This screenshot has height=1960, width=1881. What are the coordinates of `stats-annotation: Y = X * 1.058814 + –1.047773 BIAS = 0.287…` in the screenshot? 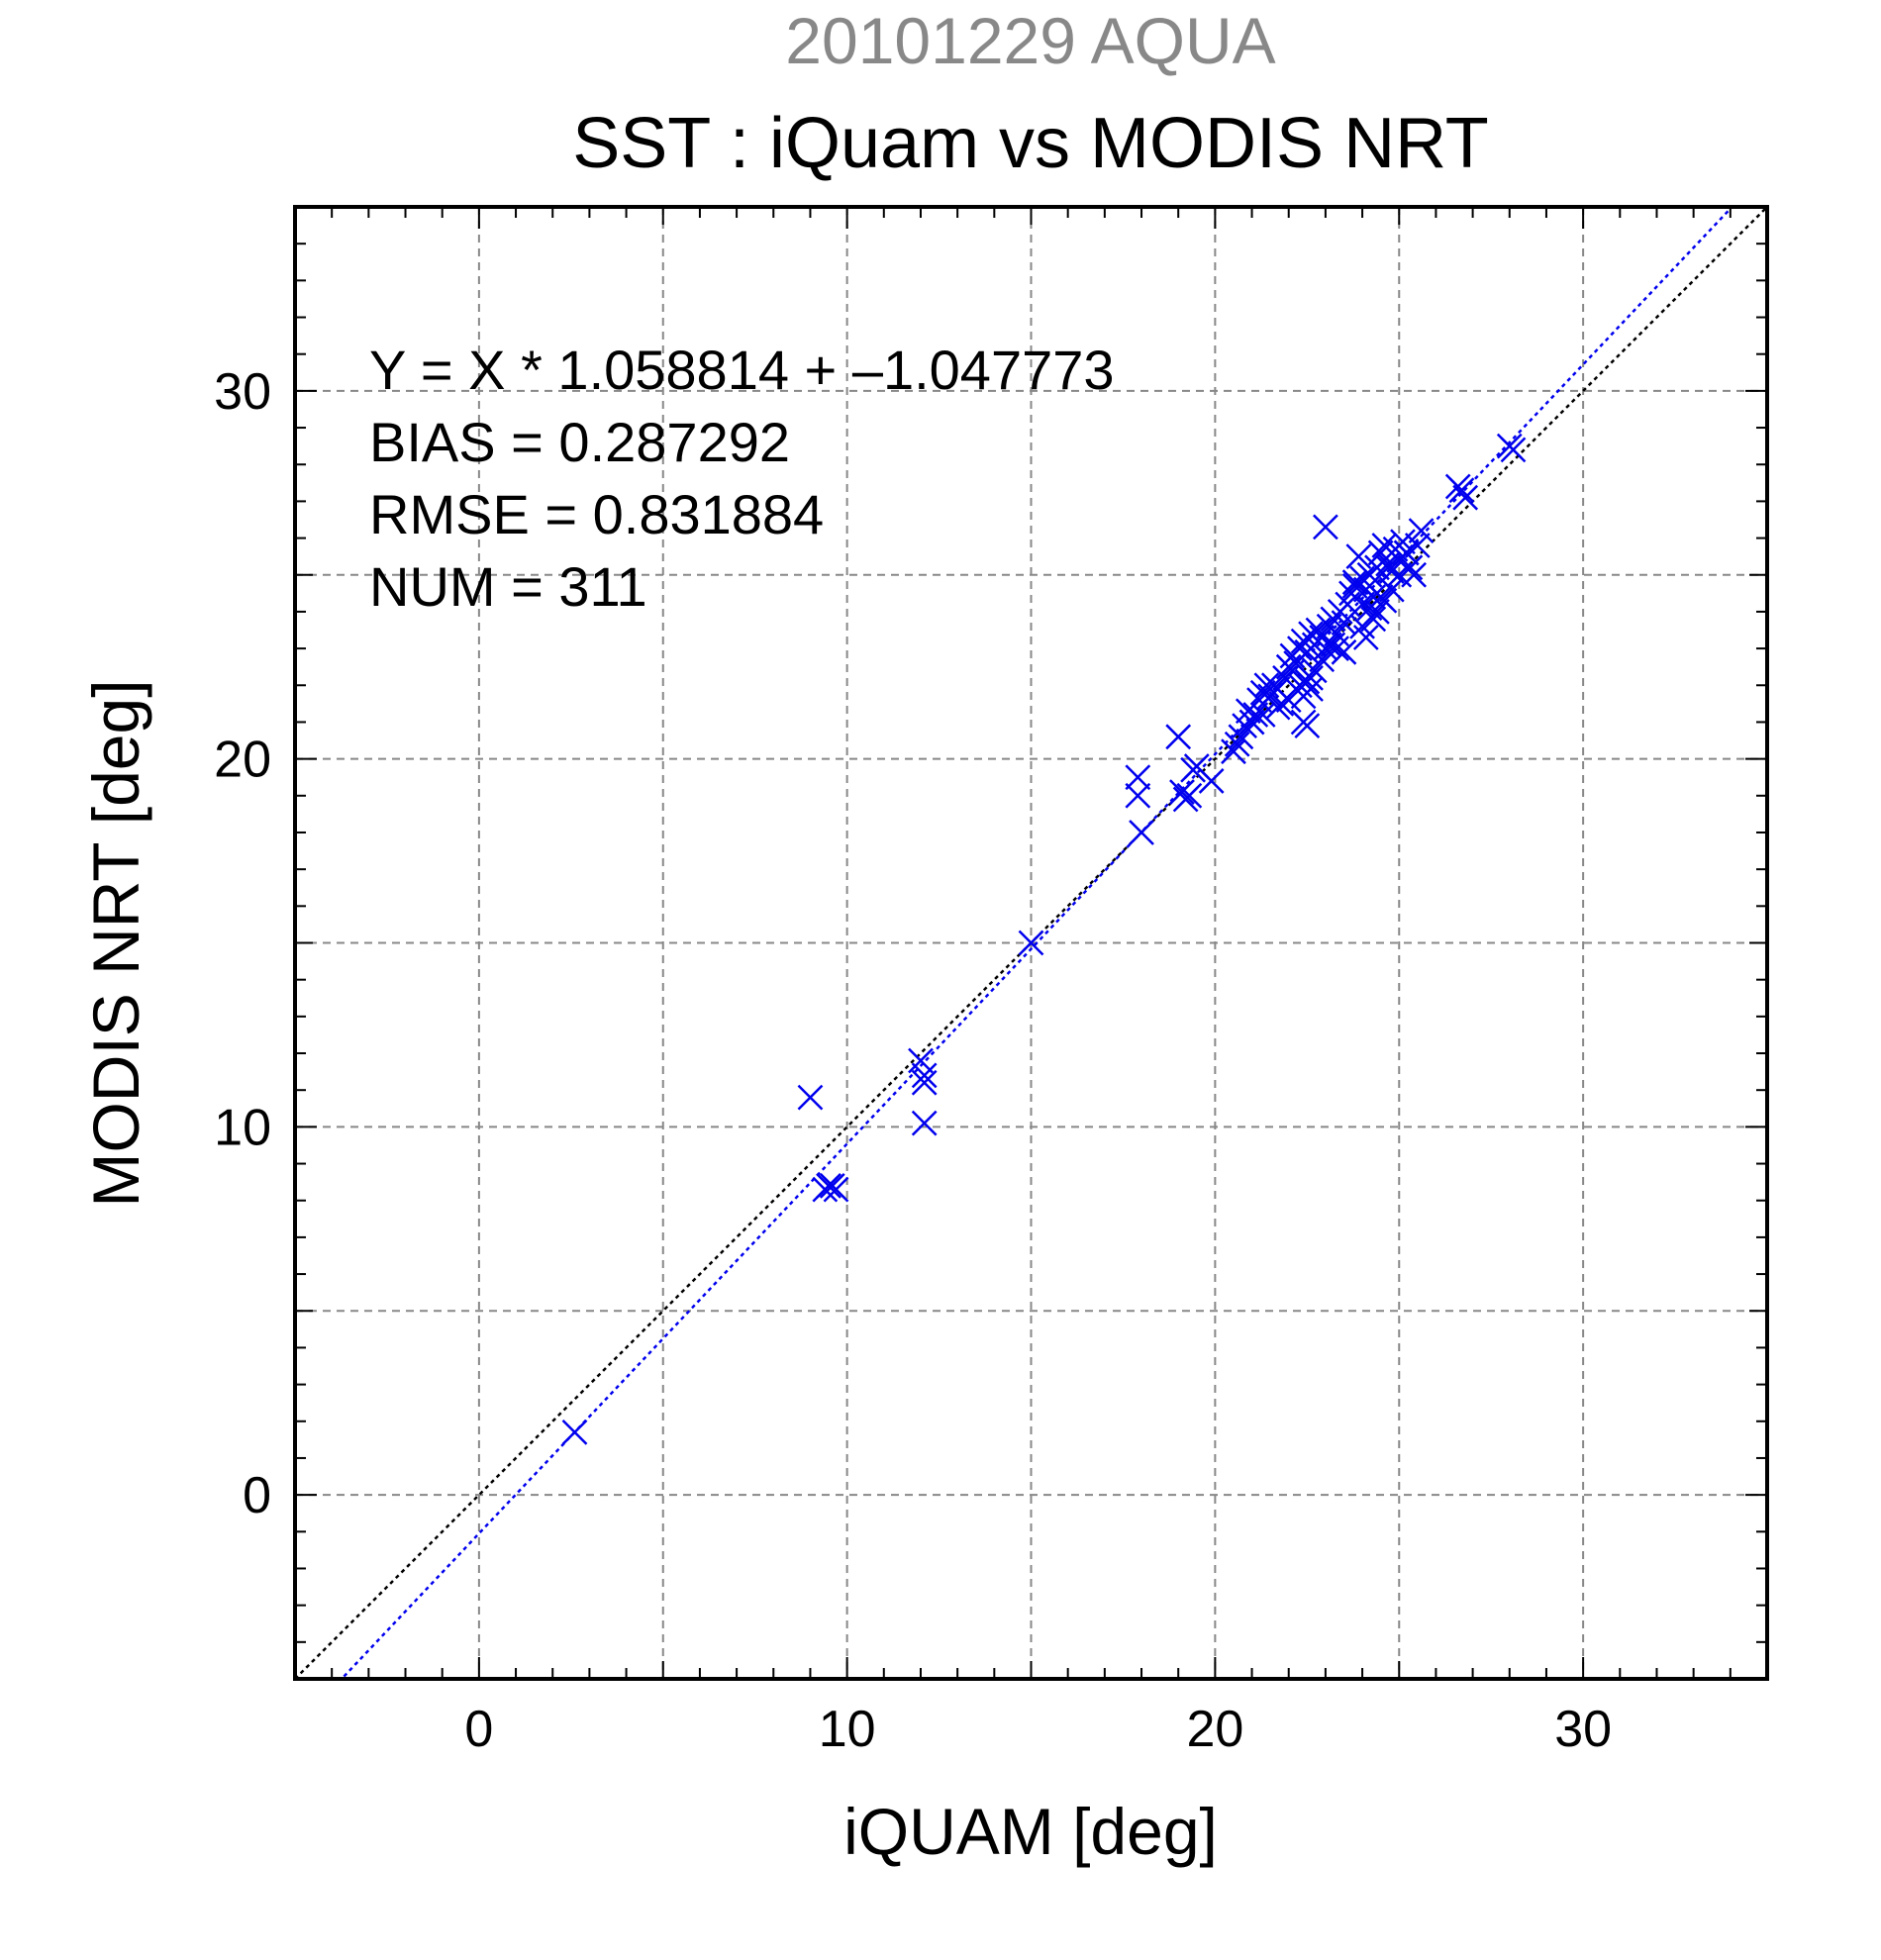 It's located at (742, 478).